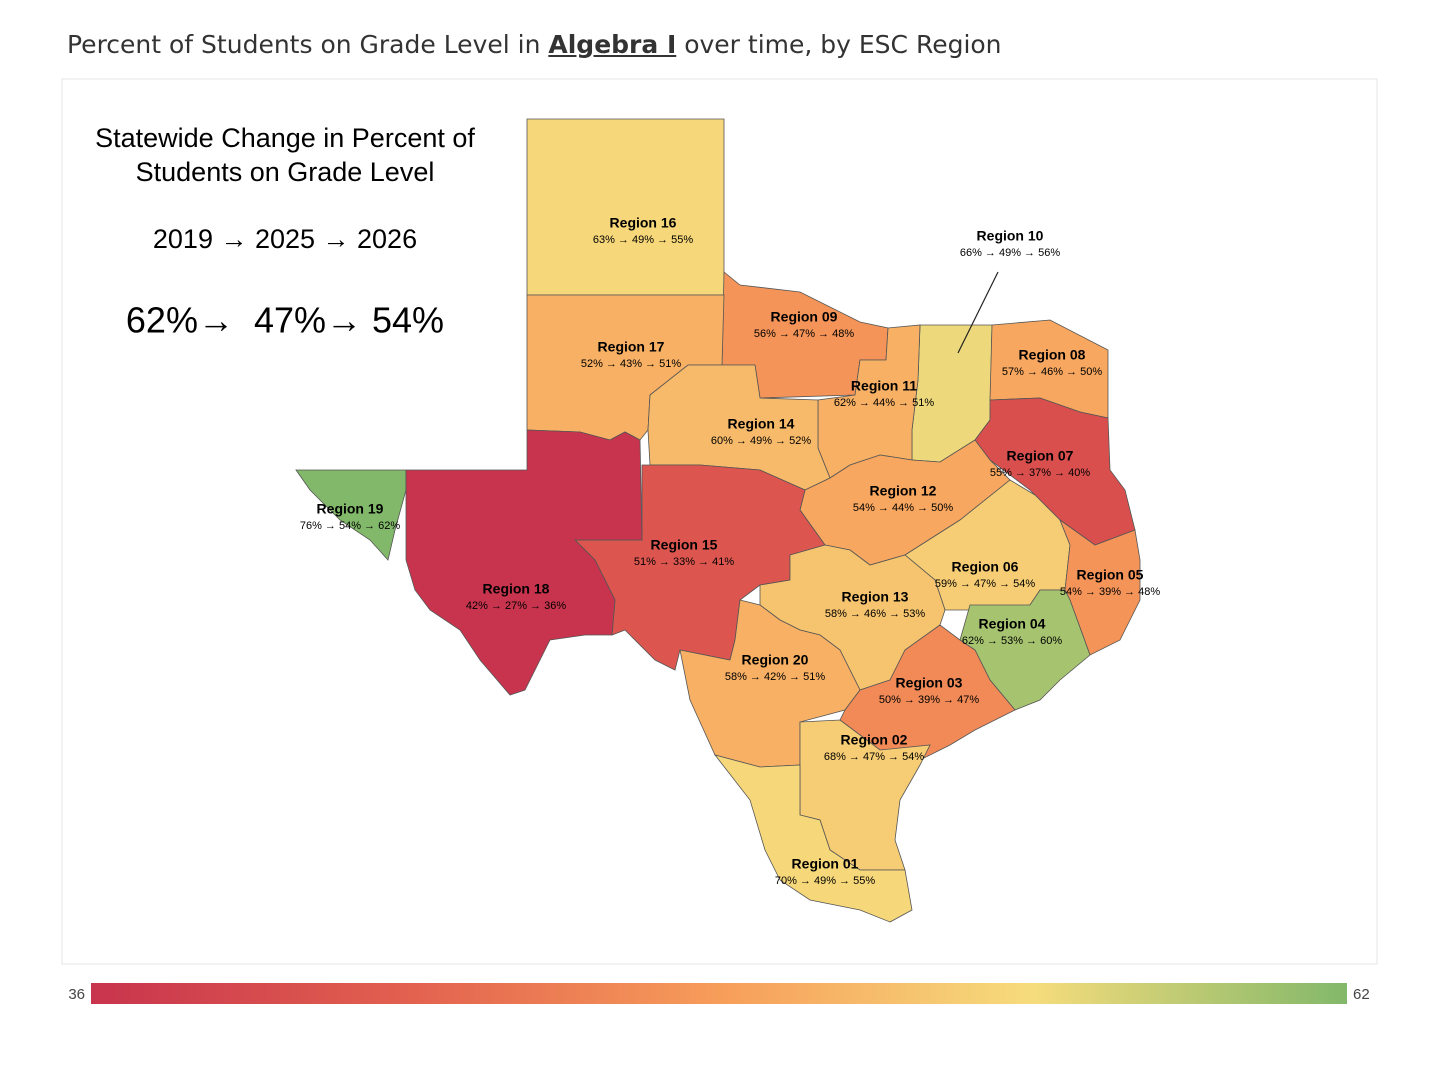  What do you see at coordinates (978, 312) in the screenshot?
I see `leader-line` at bounding box center [978, 312].